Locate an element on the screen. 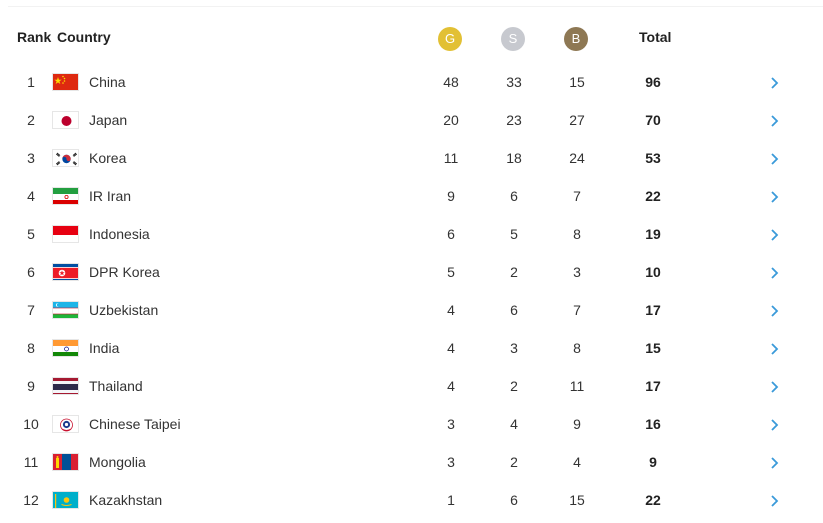 The height and width of the screenshot is (523, 823). country-name: China is located at coordinates (107, 82).